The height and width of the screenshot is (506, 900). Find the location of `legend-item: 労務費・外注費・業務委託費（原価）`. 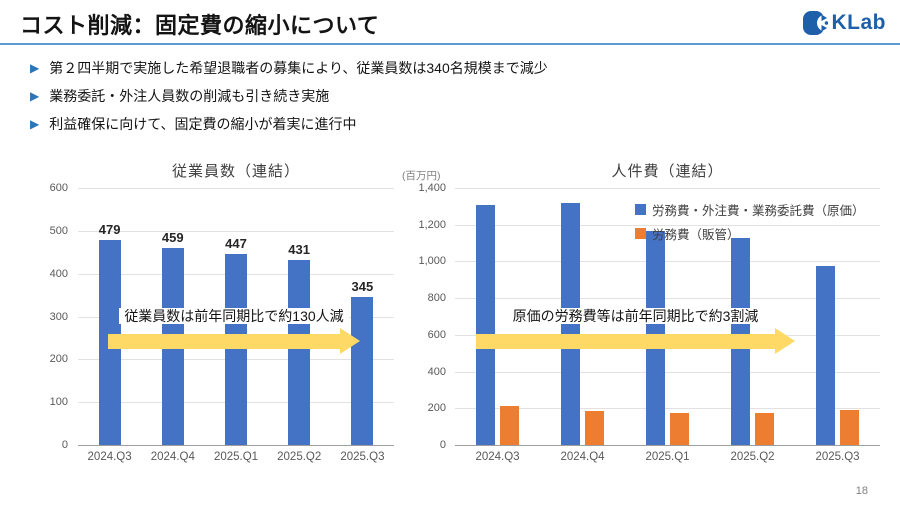

legend-item: 労務費・外注費・業務委託費（原価） is located at coordinates (750, 209).